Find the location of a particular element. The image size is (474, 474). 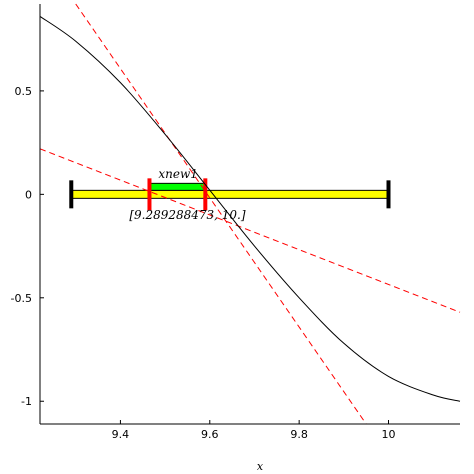

annotations: xnew1 [9.289288473, 10.] is located at coordinates (187, 194).